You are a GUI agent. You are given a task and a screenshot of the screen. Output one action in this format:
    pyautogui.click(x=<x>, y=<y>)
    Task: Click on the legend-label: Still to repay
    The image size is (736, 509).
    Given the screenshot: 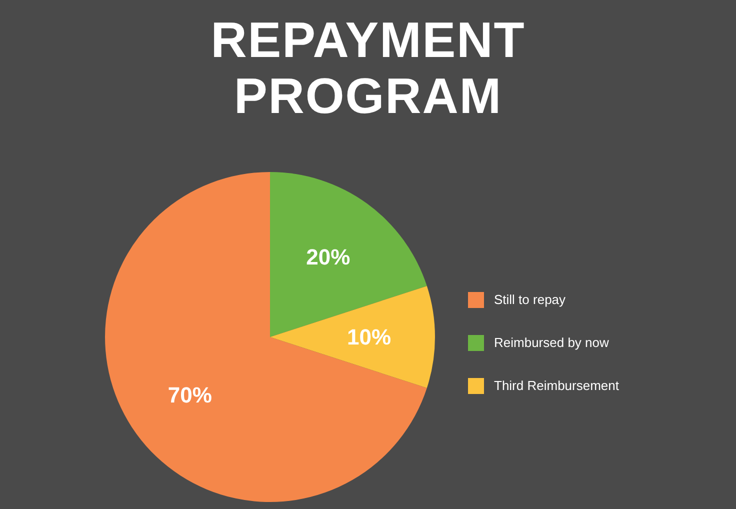 What is the action you would take?
    pyautogui.click(x=530, y=299)
    